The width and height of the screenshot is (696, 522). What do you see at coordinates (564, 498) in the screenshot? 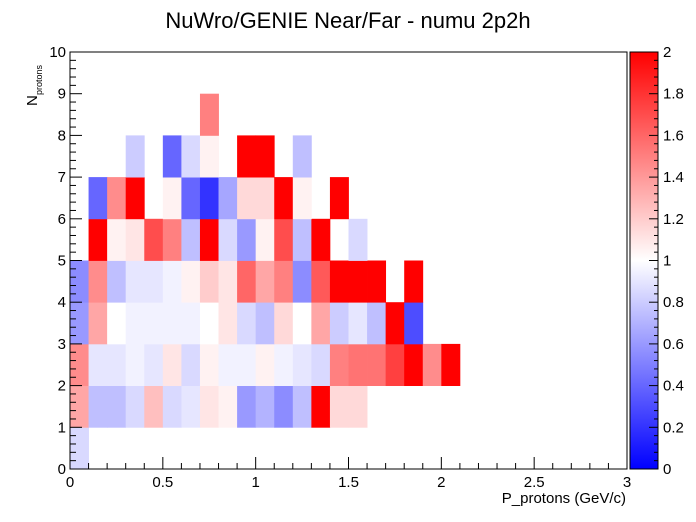
I see `x-axis-label: P_protons (GeV/c)` at bounding box center [564, 498].